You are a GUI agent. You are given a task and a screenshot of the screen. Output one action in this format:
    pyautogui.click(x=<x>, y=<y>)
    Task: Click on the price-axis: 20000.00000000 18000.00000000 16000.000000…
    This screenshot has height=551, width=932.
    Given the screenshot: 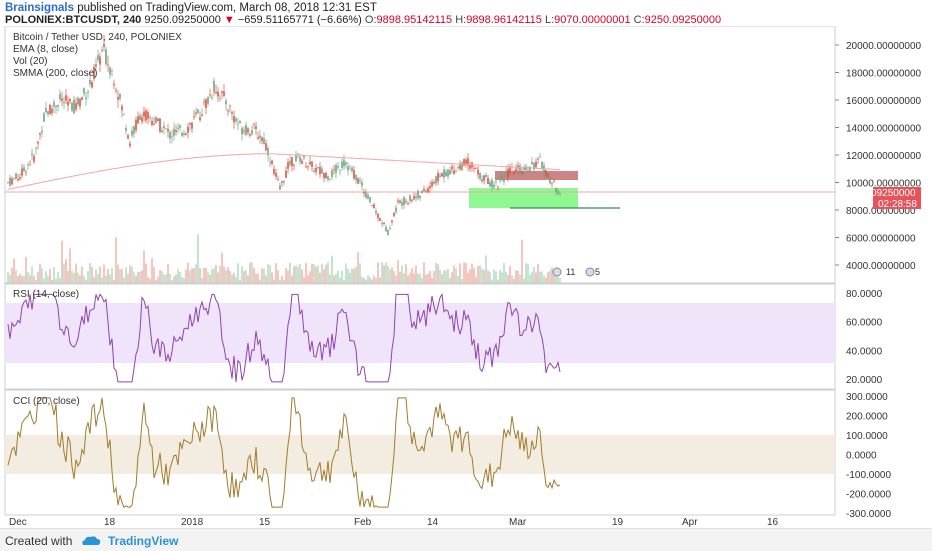 What is the action you would take?
    pyautogui.click(x=878, y=156)
    